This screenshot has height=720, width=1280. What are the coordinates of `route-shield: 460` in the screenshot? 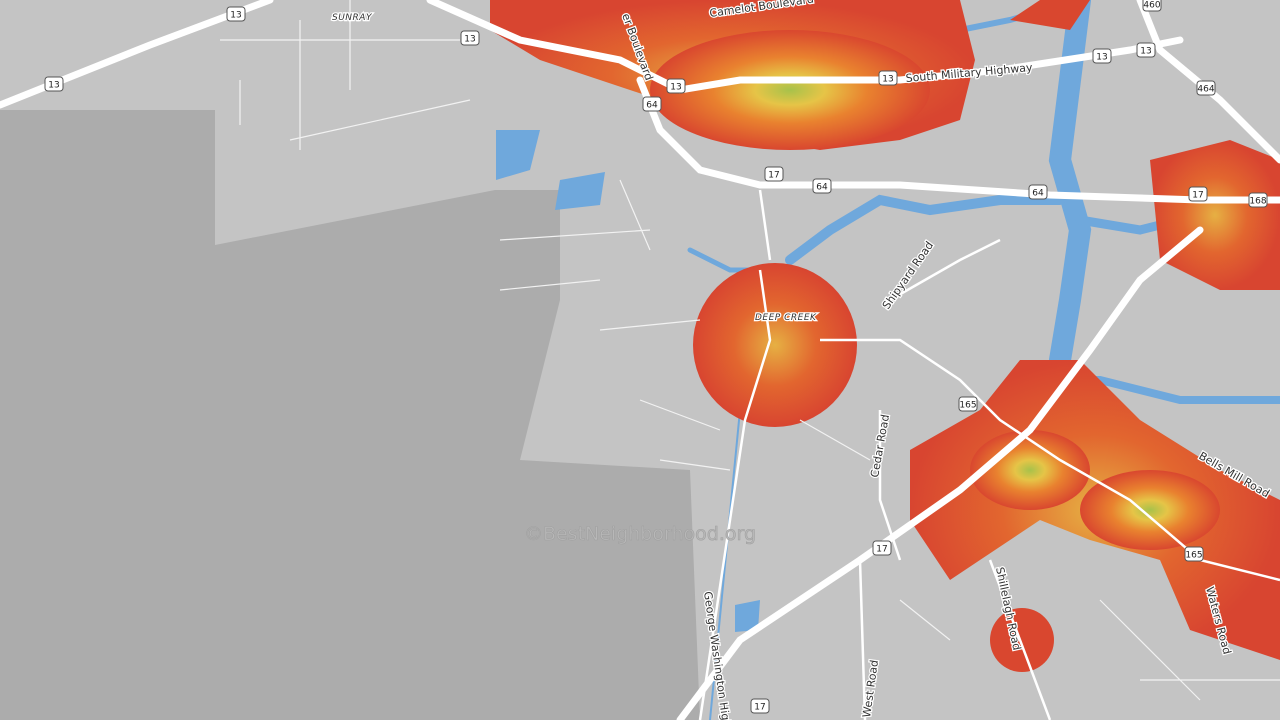 It's located at (1152, 6).